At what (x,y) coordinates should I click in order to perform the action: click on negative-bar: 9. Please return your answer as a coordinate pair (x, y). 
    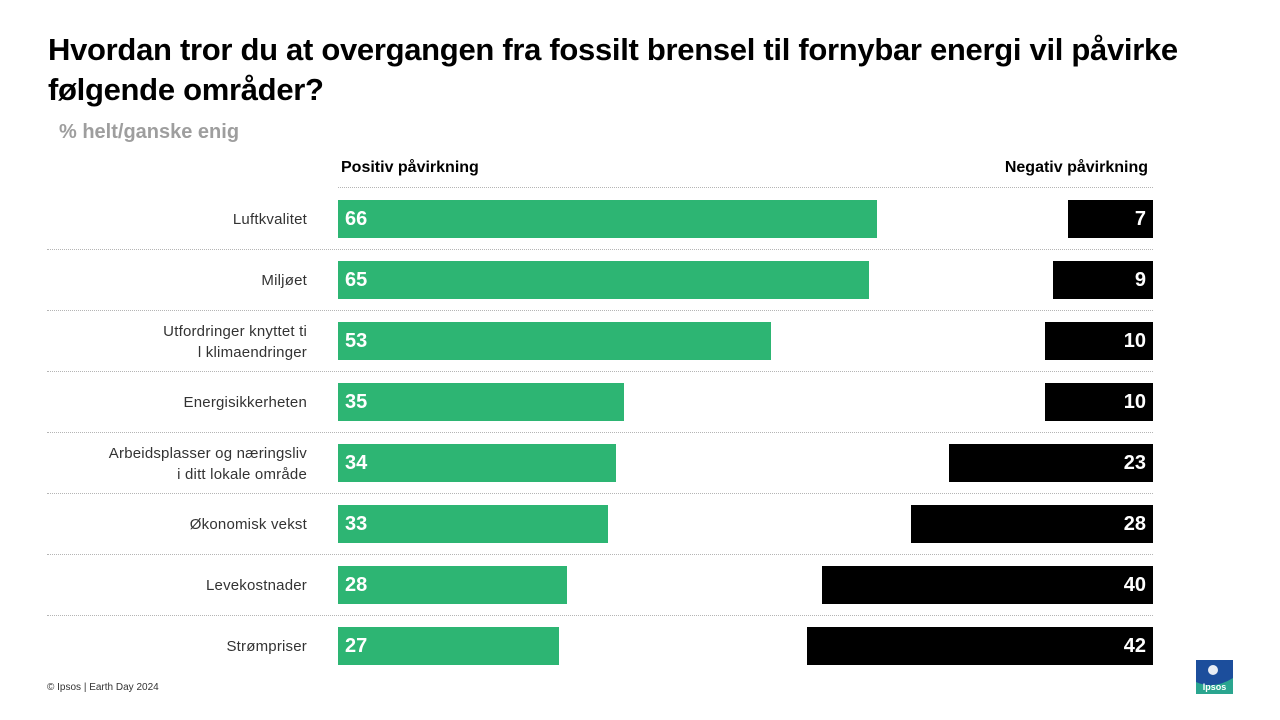
    Looking at the image, I should click on (1103, 280).